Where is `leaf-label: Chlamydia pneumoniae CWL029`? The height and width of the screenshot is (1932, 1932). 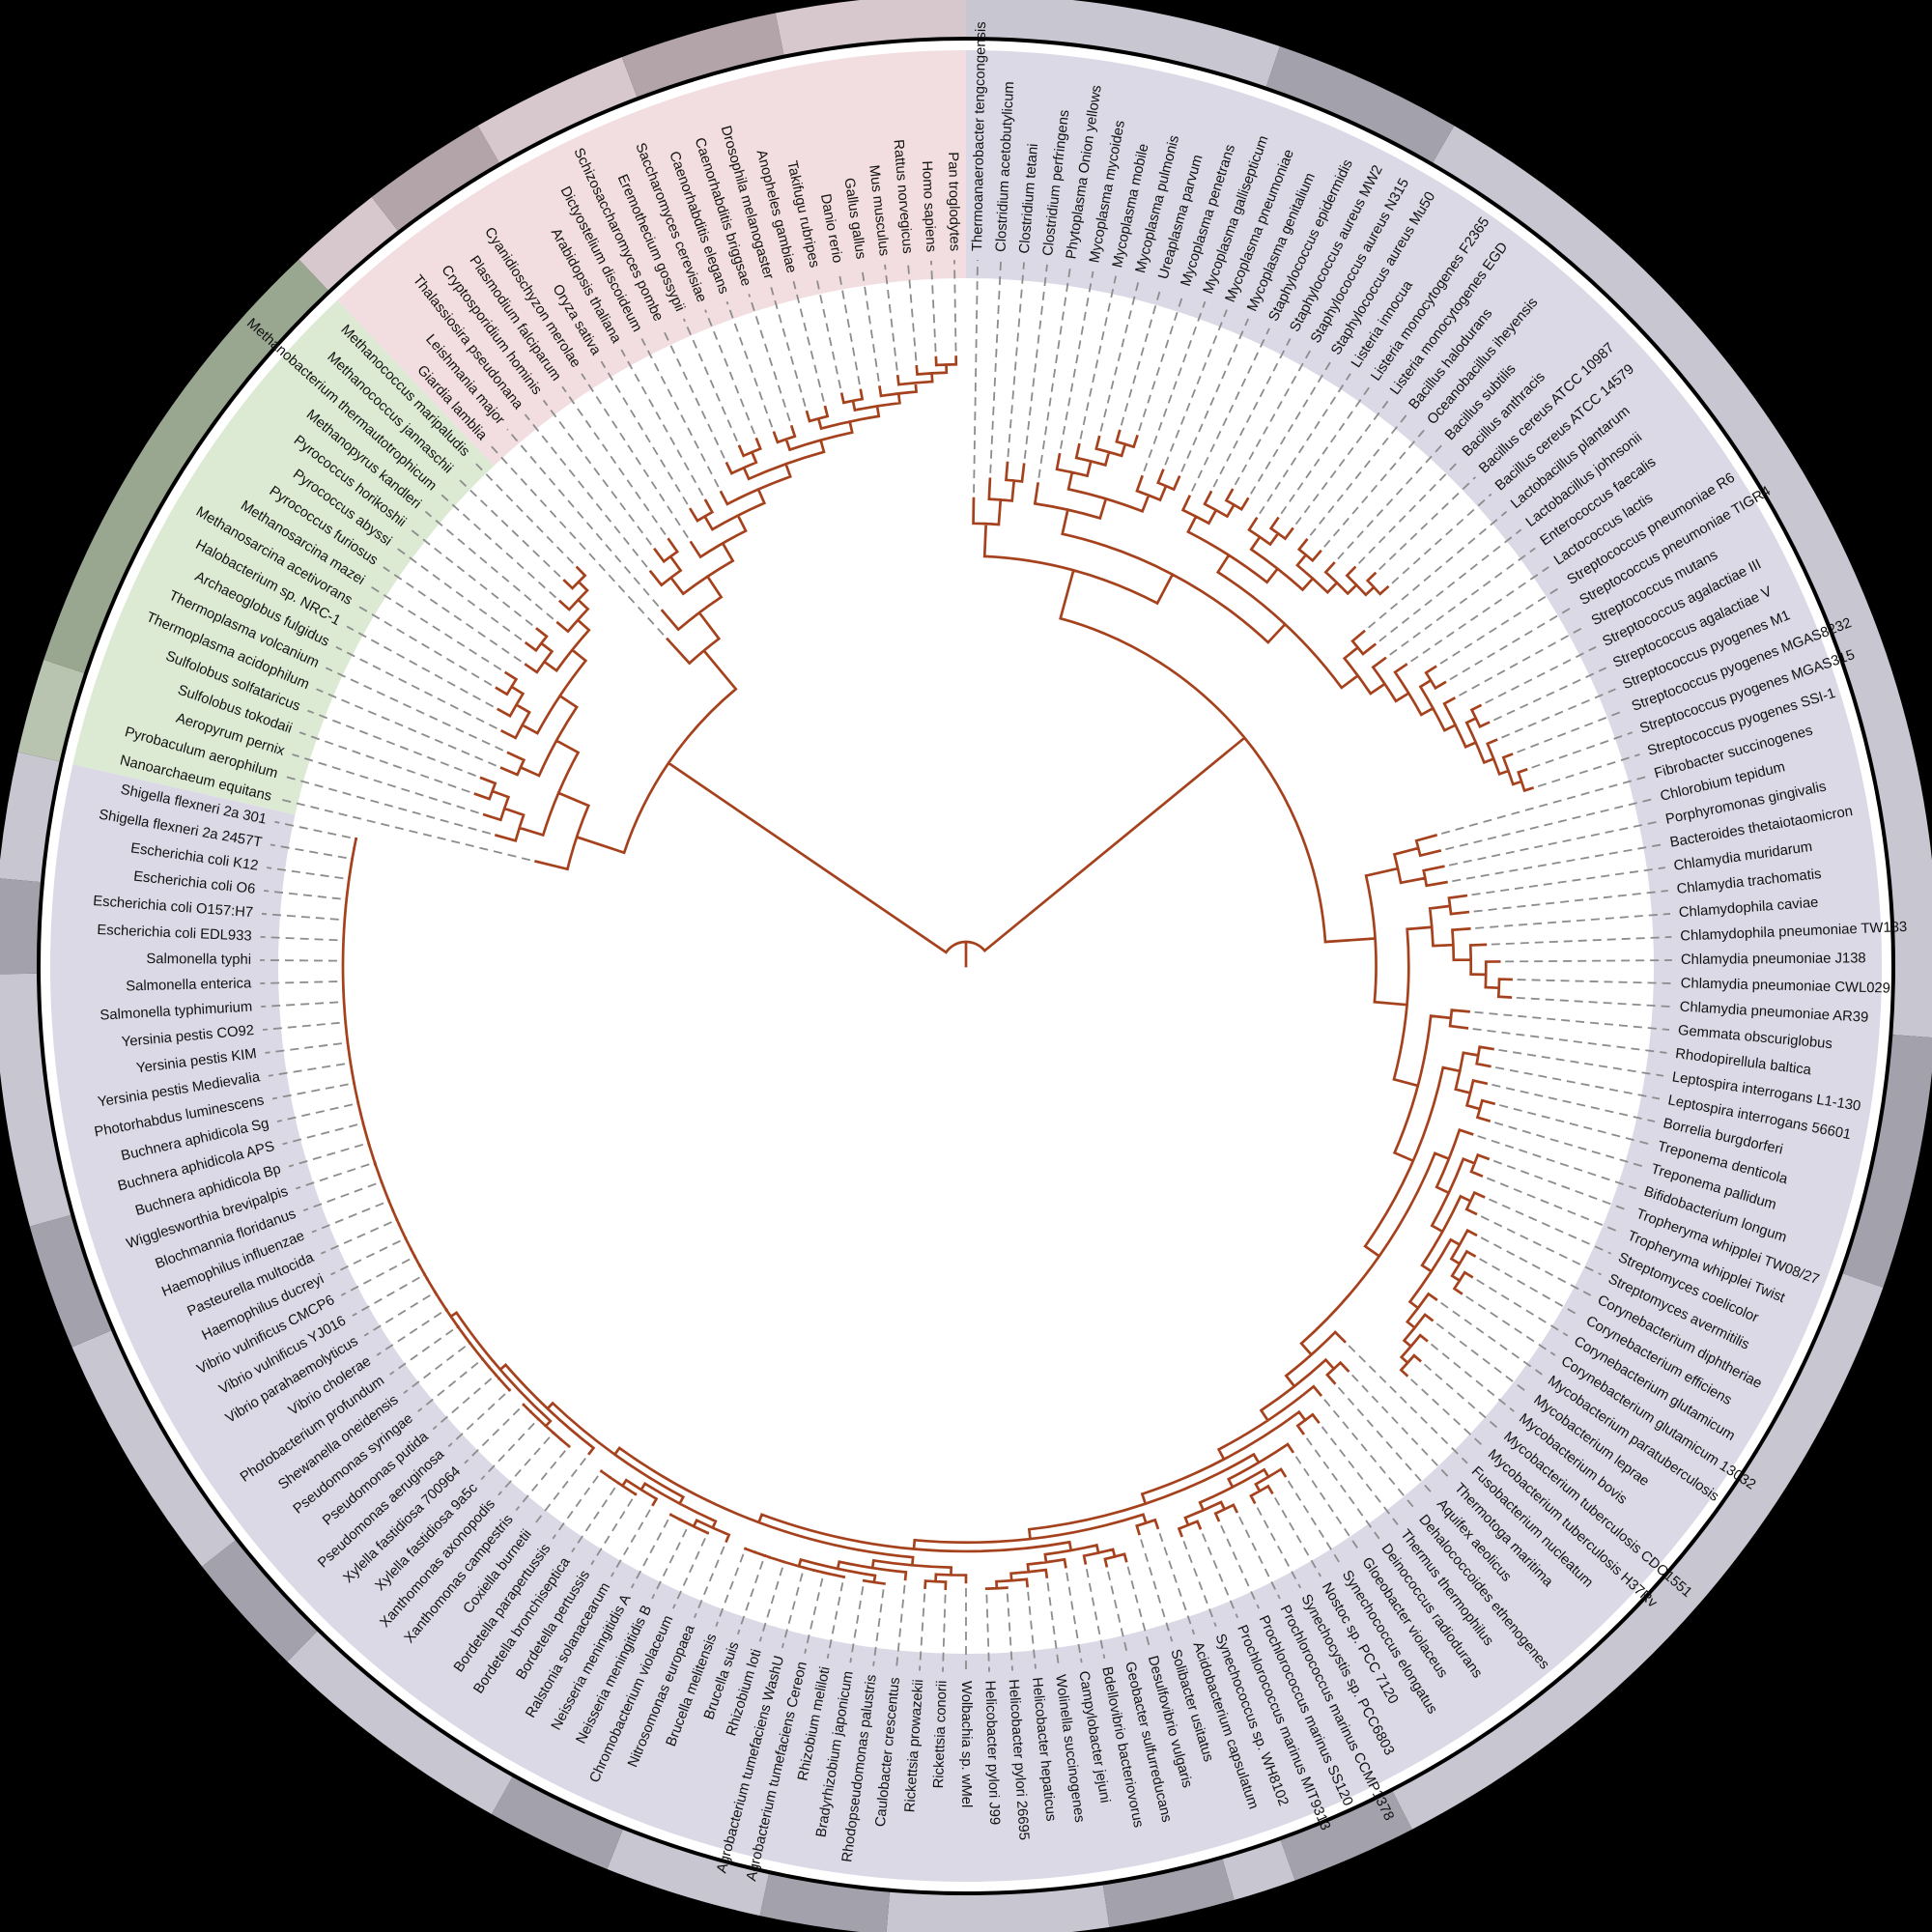 leaf-label: Chlamydia pneumoniae CWL029 is located at coordinates (1785, 986).